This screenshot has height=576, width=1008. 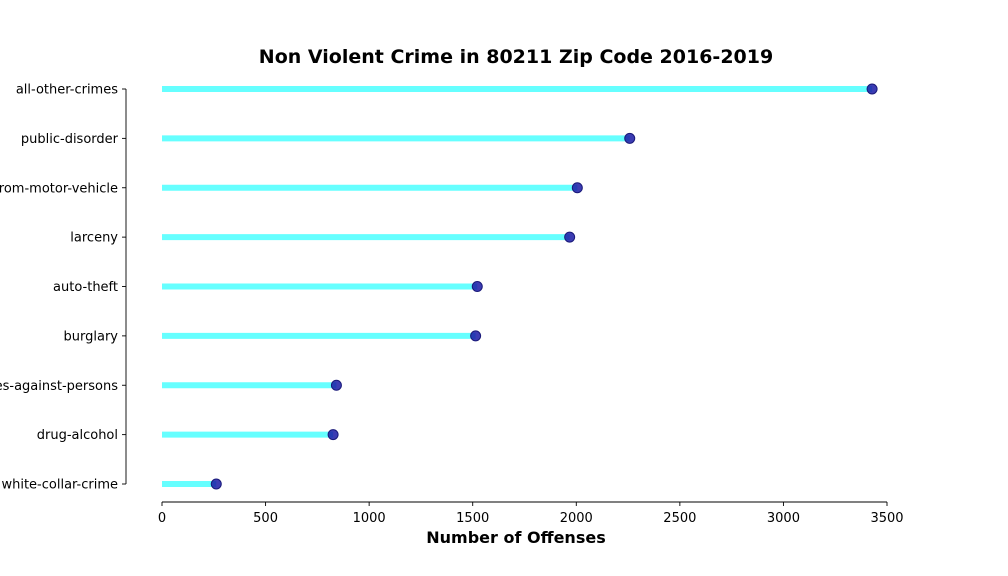 What do you see at coordinates (531, 513) in the screenshot?
I see `x-axis: 0 500 1000 1500 2000 2500 3000 3500` at bounding box center [531, 513].